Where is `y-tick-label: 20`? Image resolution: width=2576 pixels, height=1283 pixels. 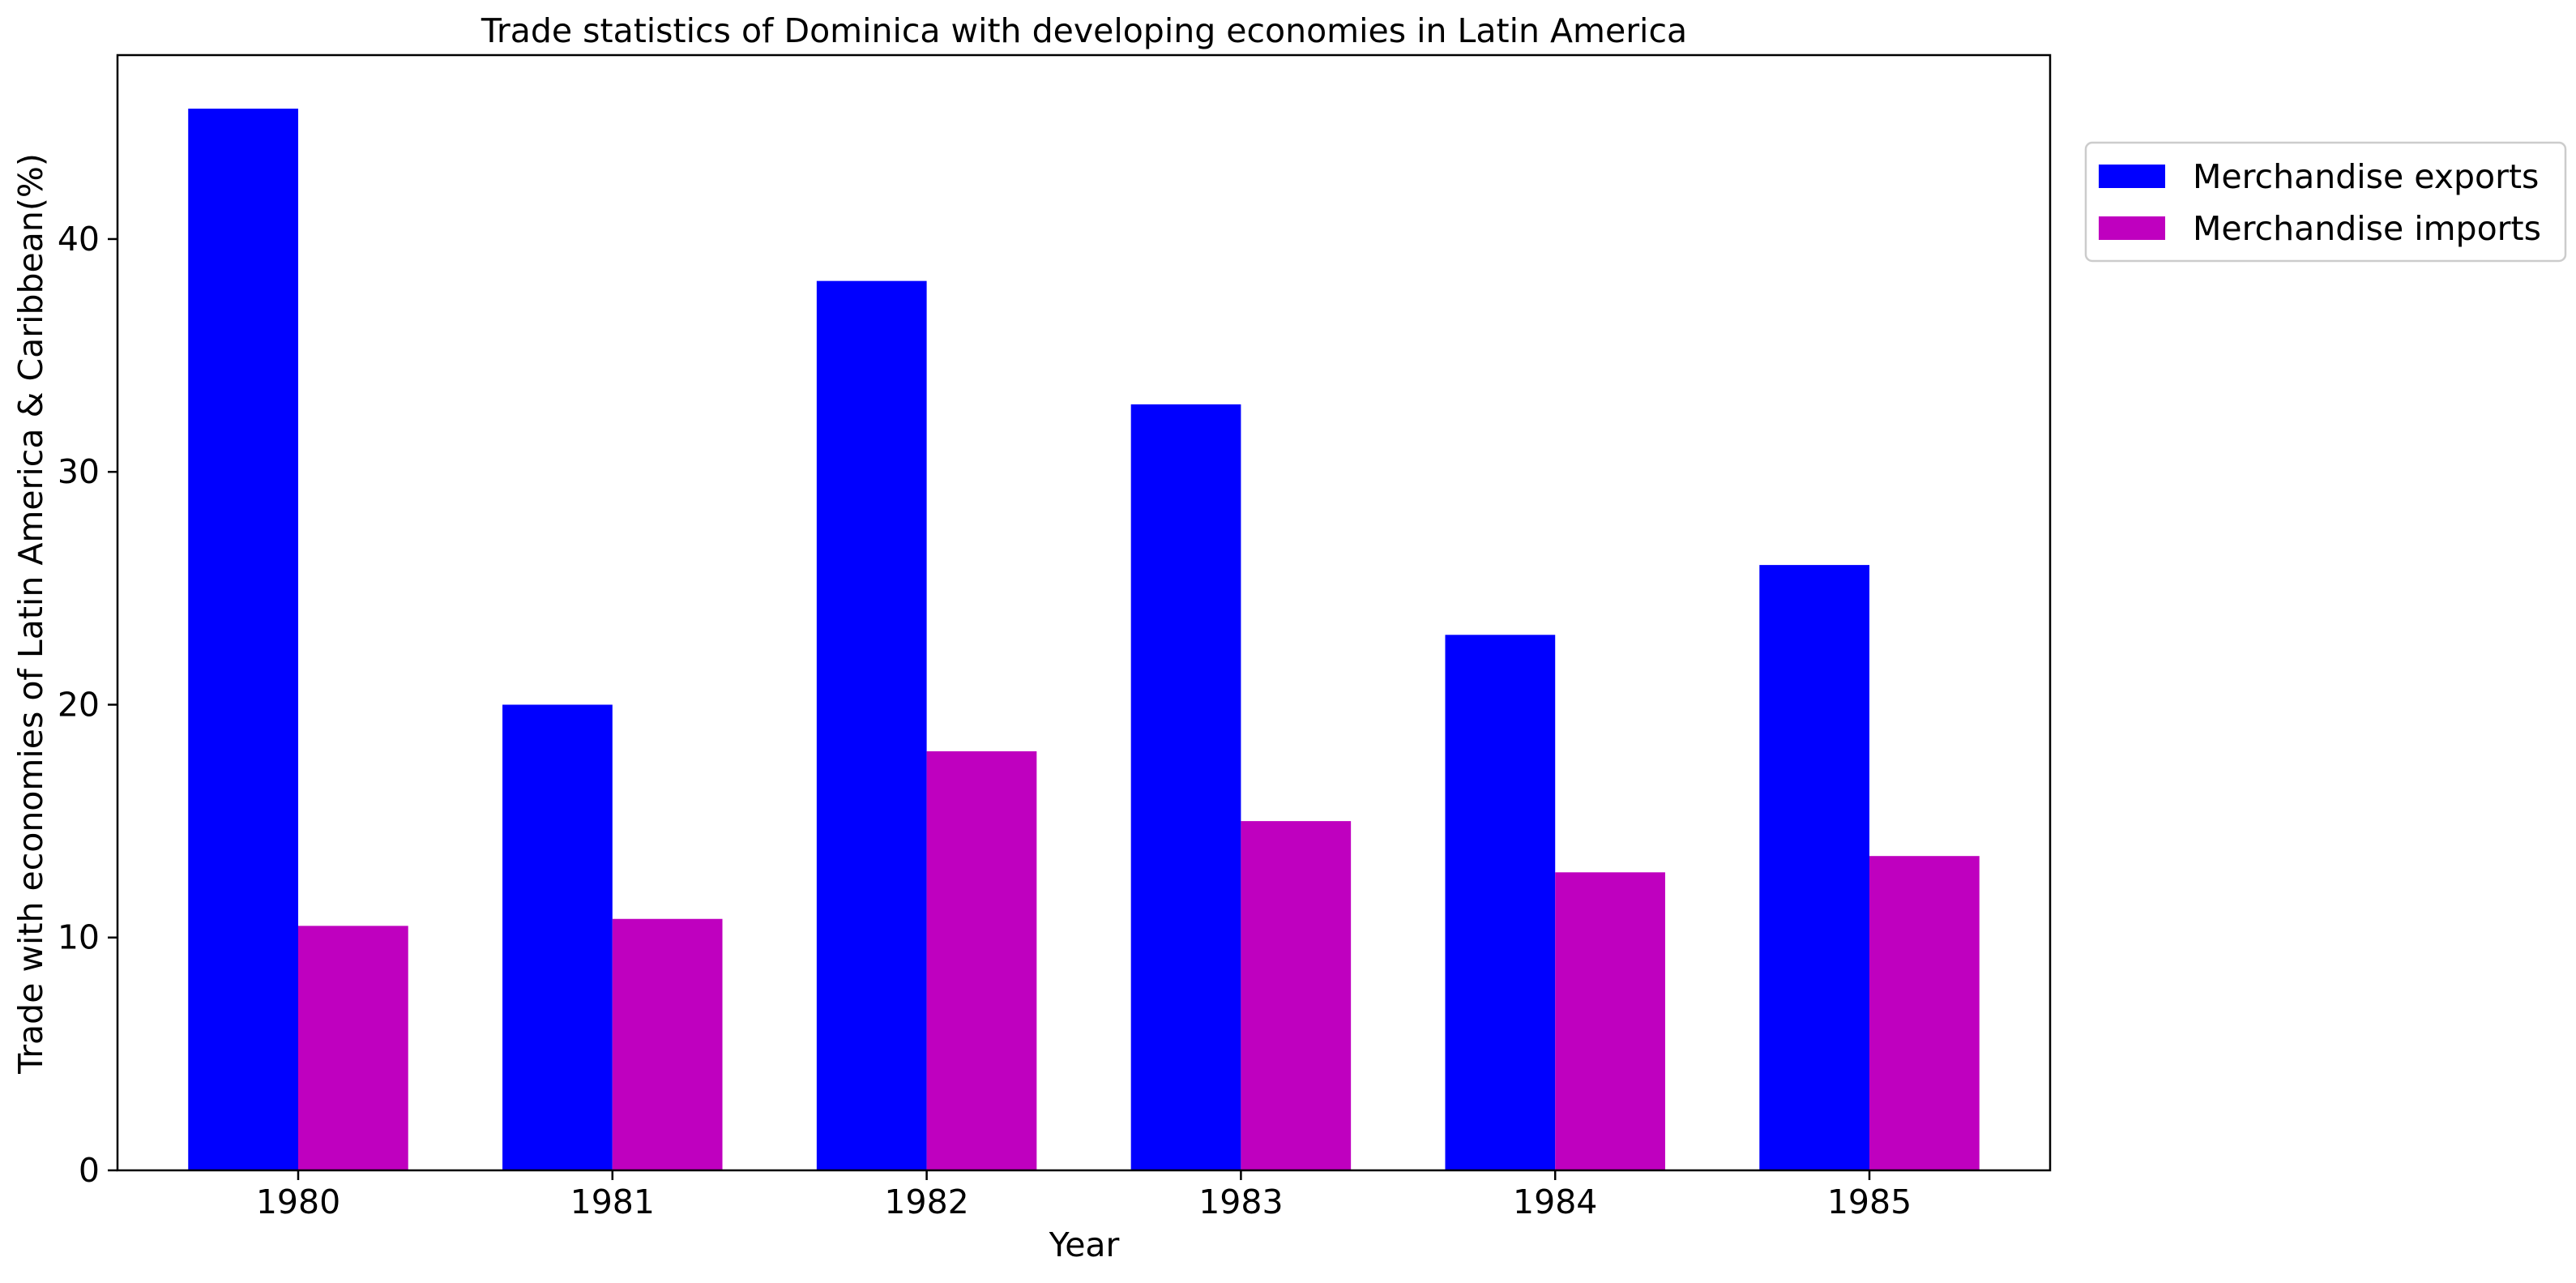 y-tick-label: 20 is located at coordinates (79, 704).